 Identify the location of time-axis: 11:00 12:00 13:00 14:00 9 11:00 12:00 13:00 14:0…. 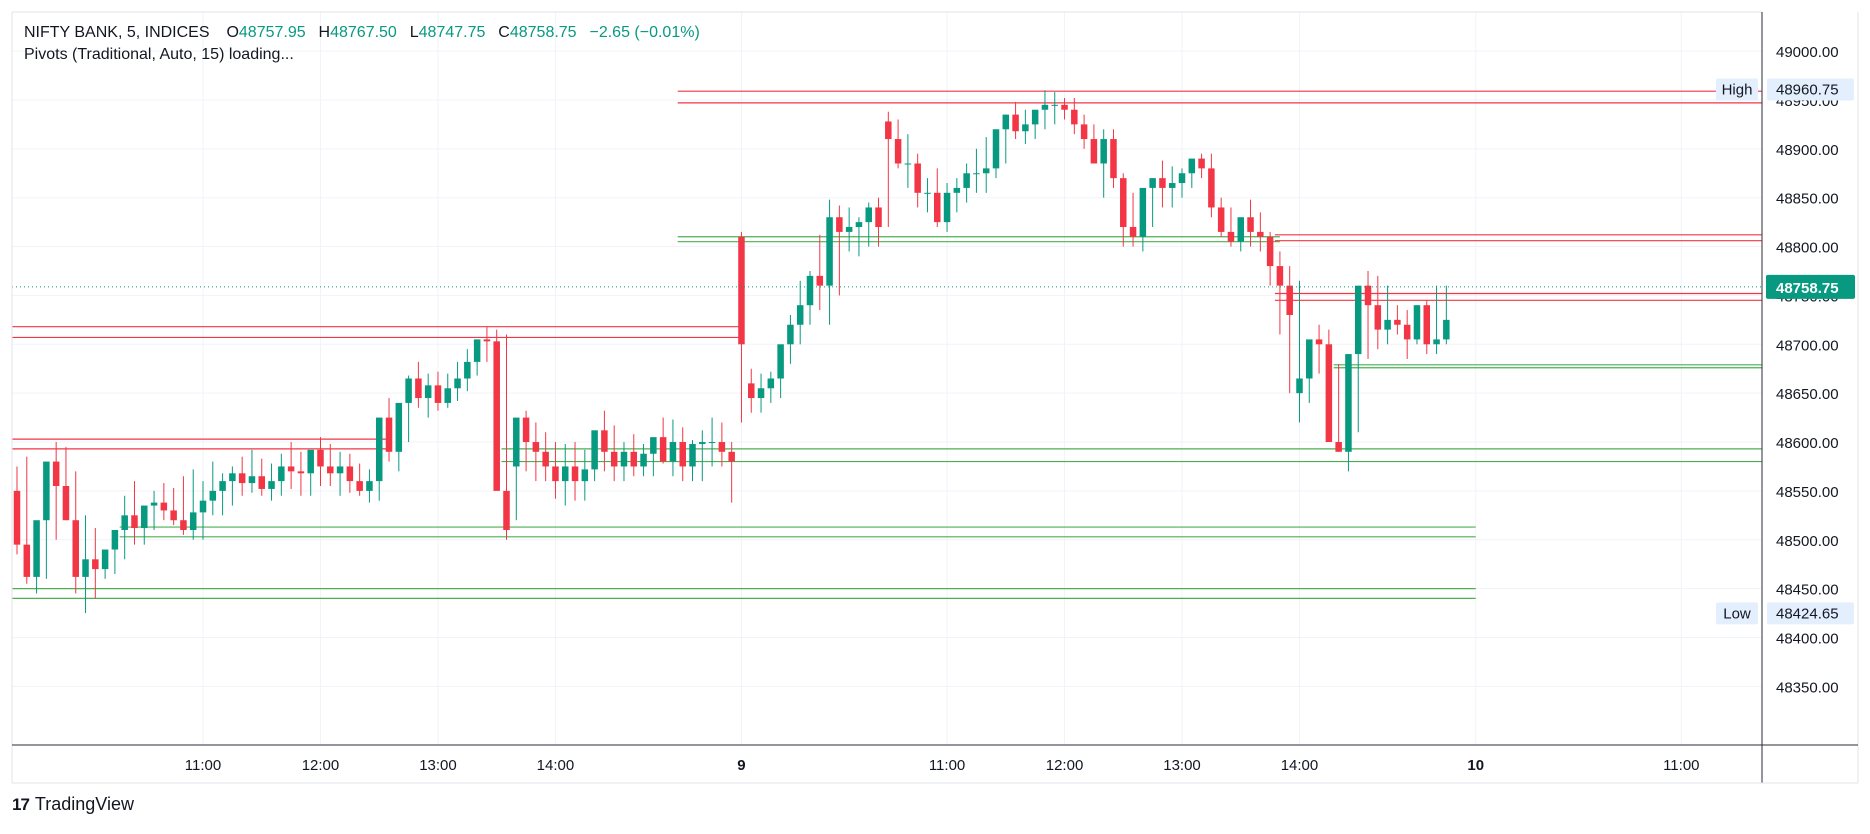
(942, 765).